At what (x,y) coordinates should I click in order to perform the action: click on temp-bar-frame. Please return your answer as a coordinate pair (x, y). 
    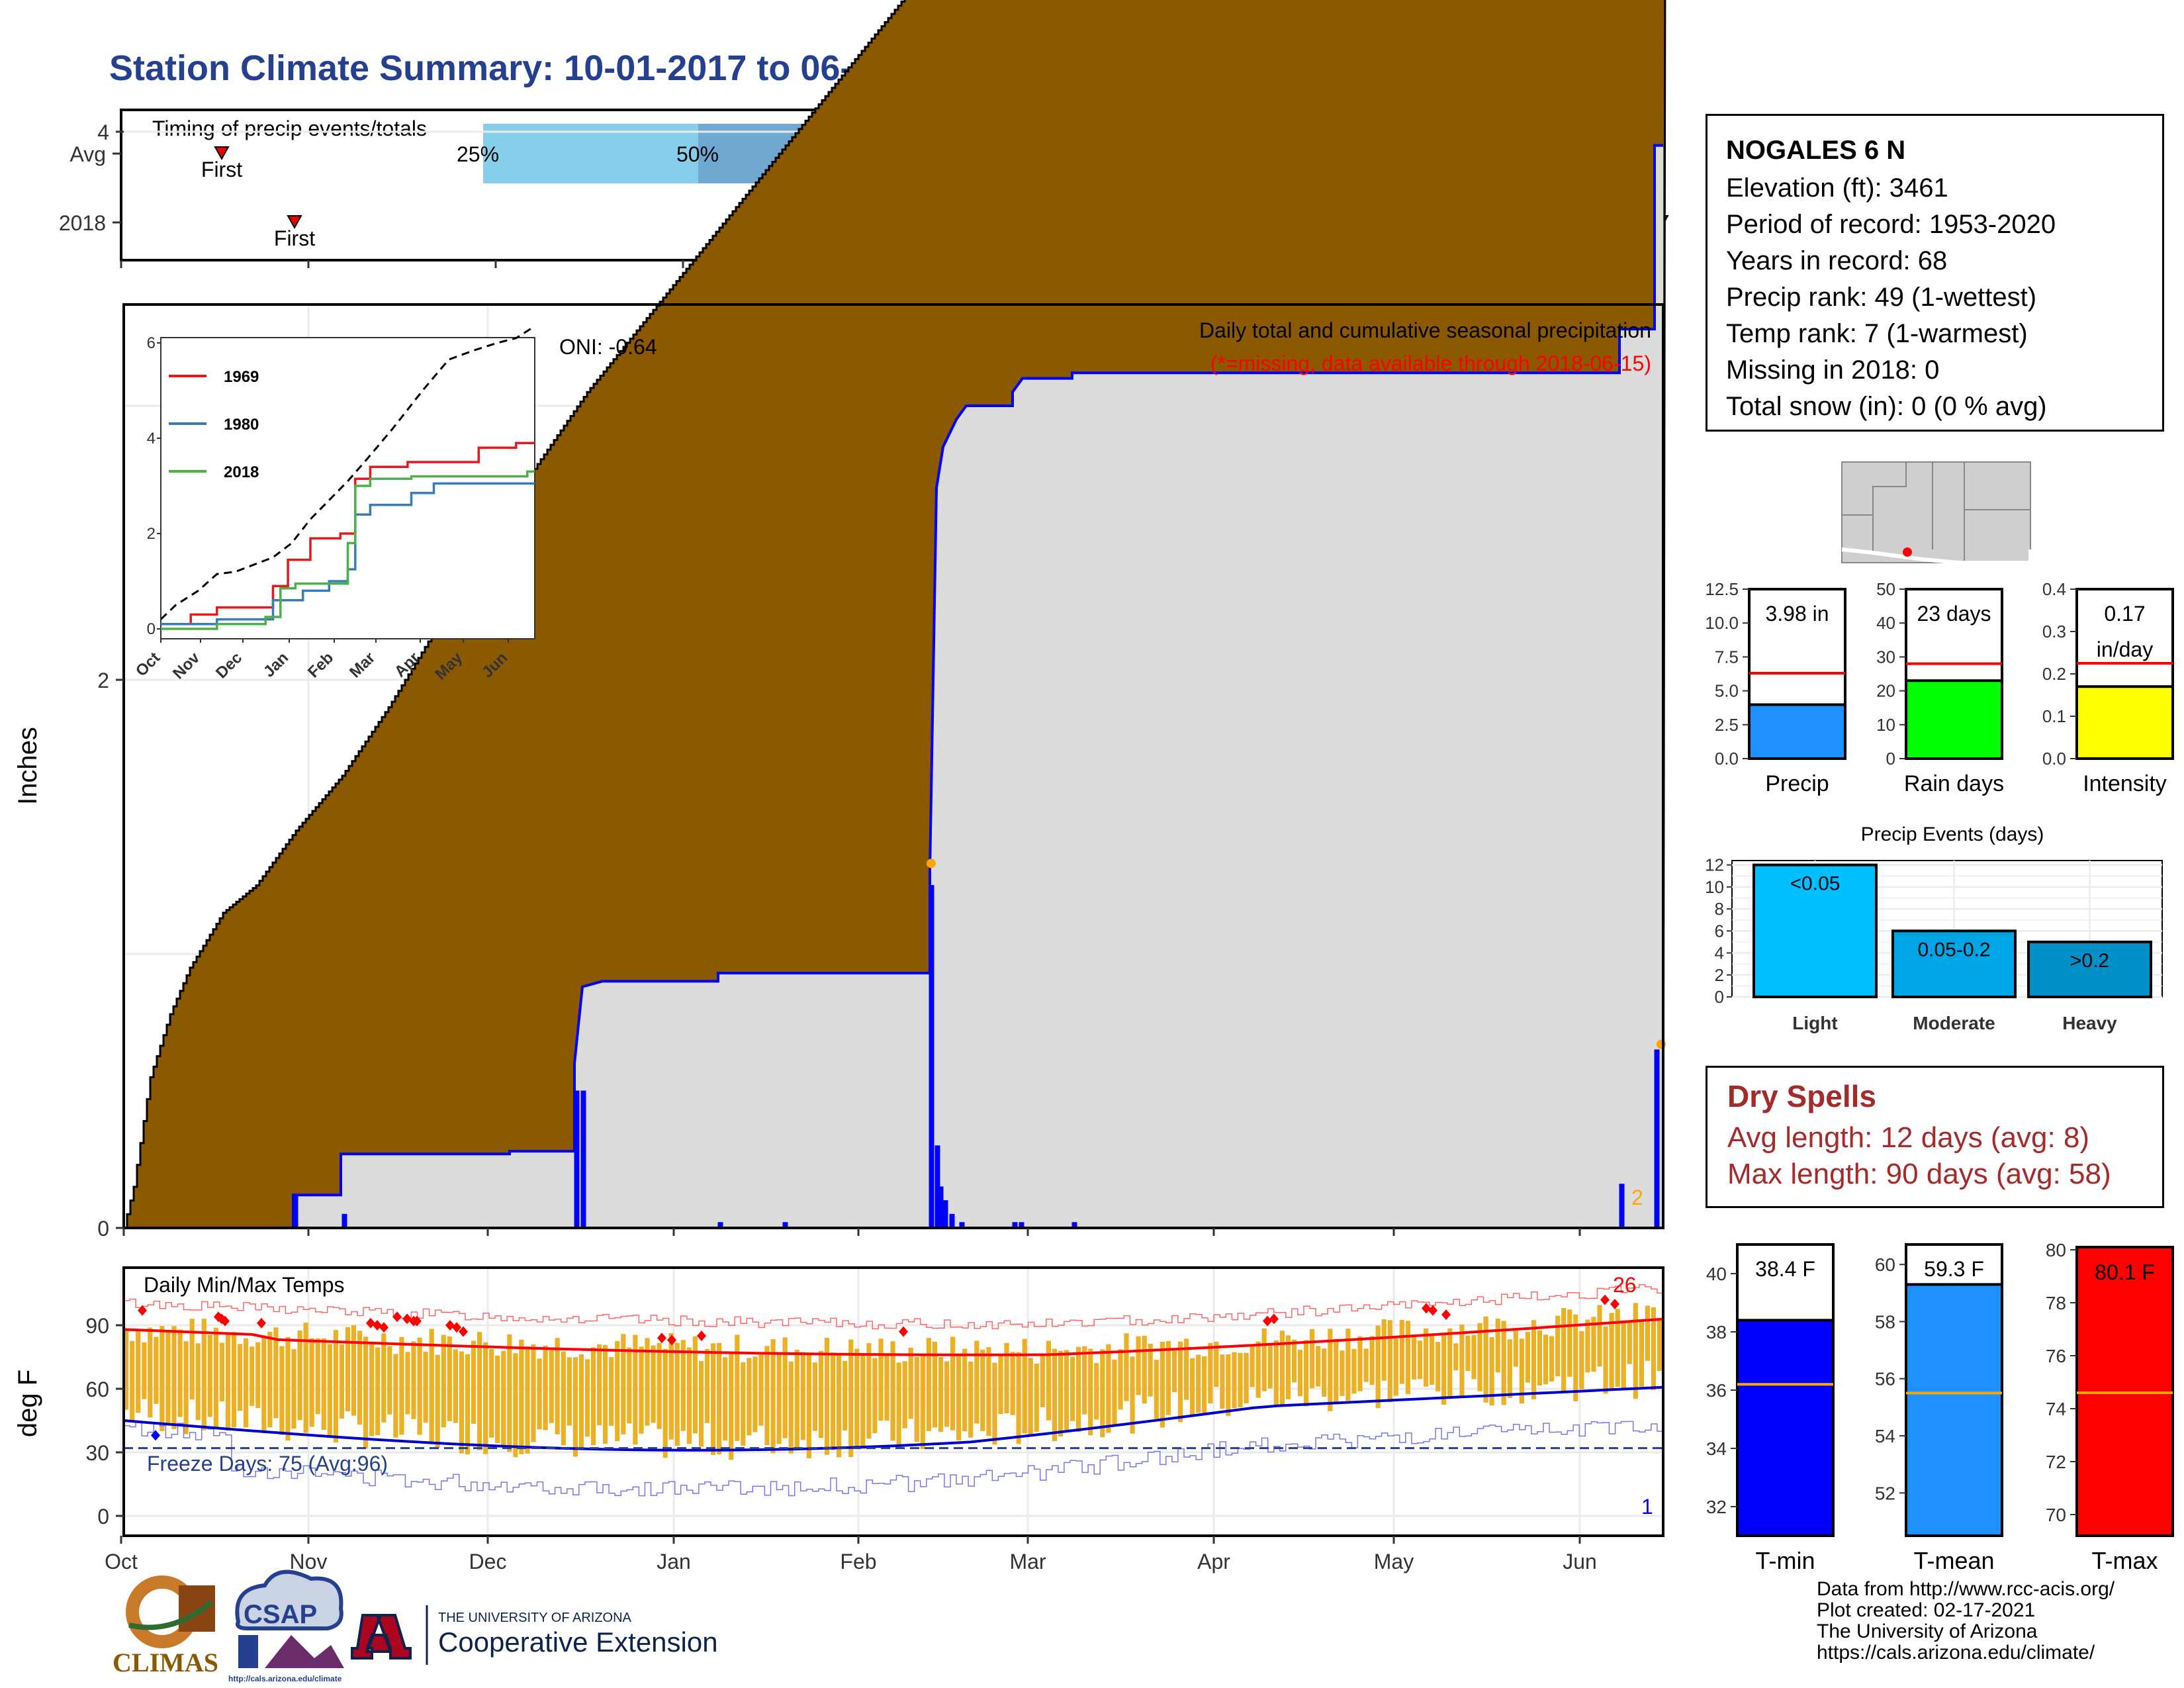
    Looking at the image, I should click on (1954, 1390).